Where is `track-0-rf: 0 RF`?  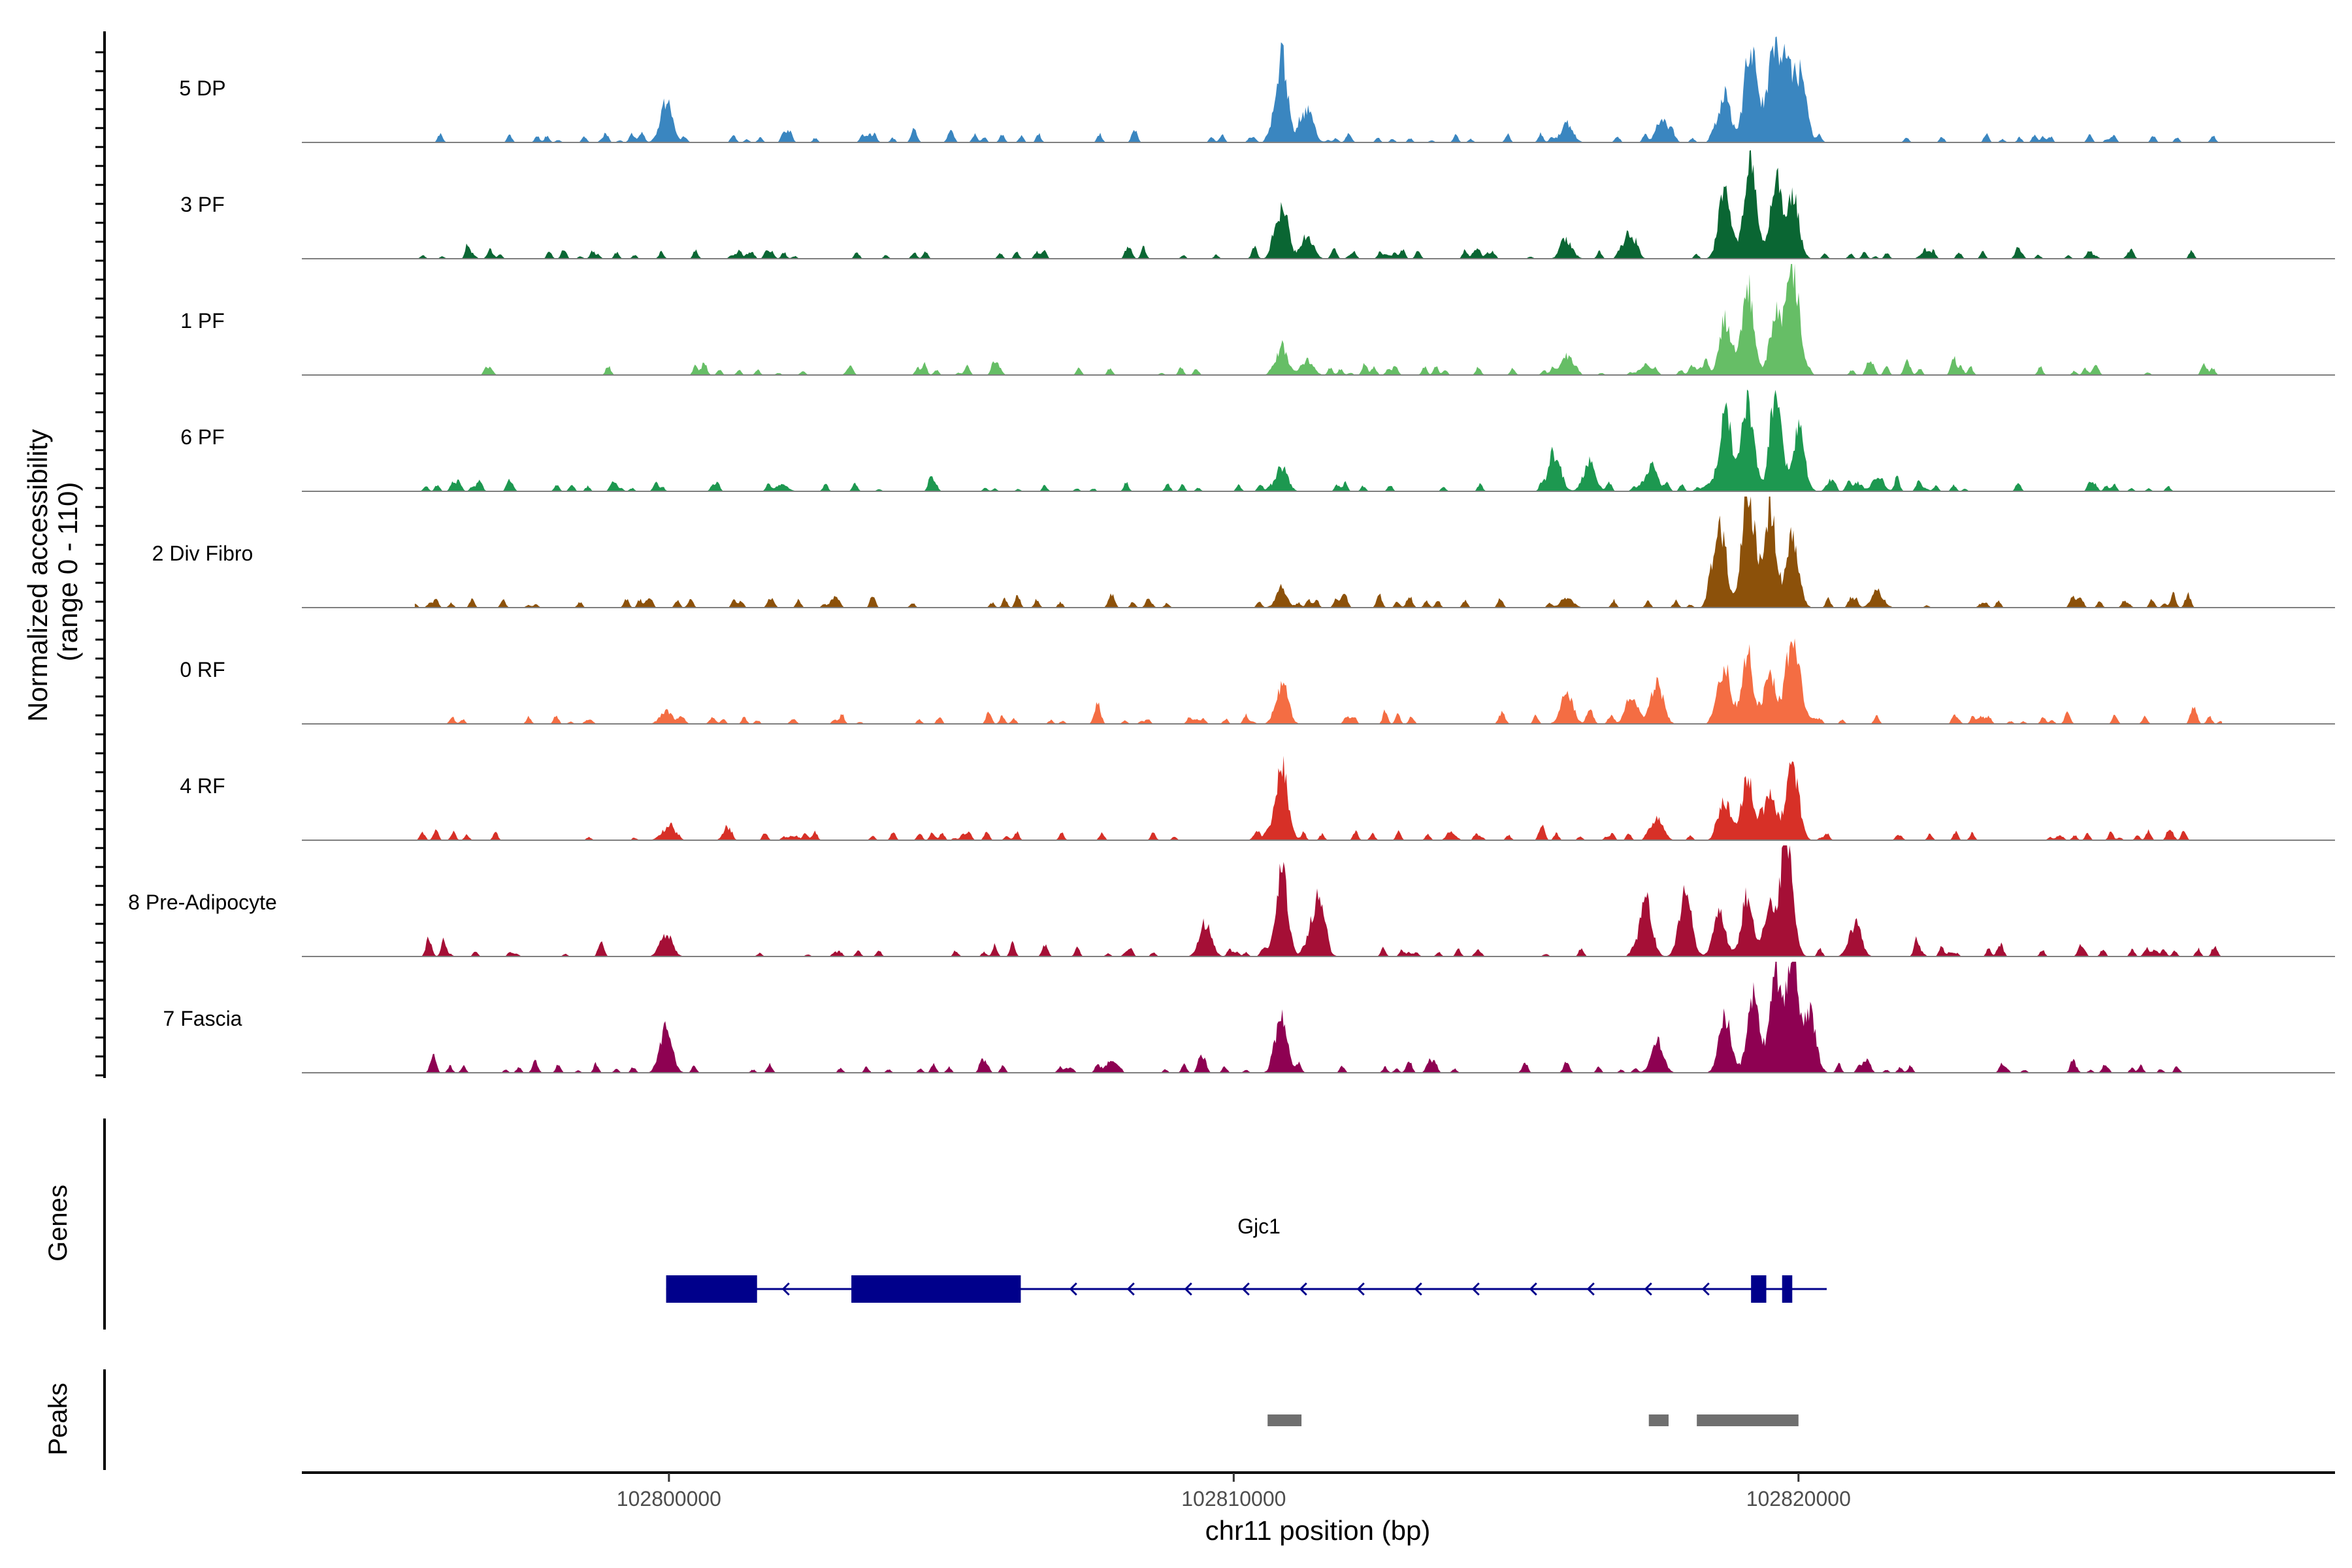 track-0-rf: 0 RF is located at coordinates (1257, 681).